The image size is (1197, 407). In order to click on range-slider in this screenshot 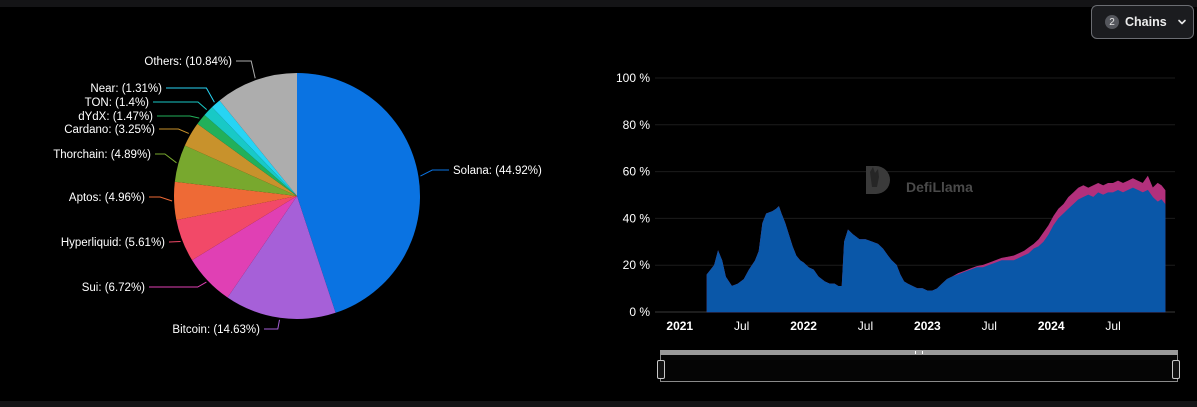, I will do `click(918, 367)`.